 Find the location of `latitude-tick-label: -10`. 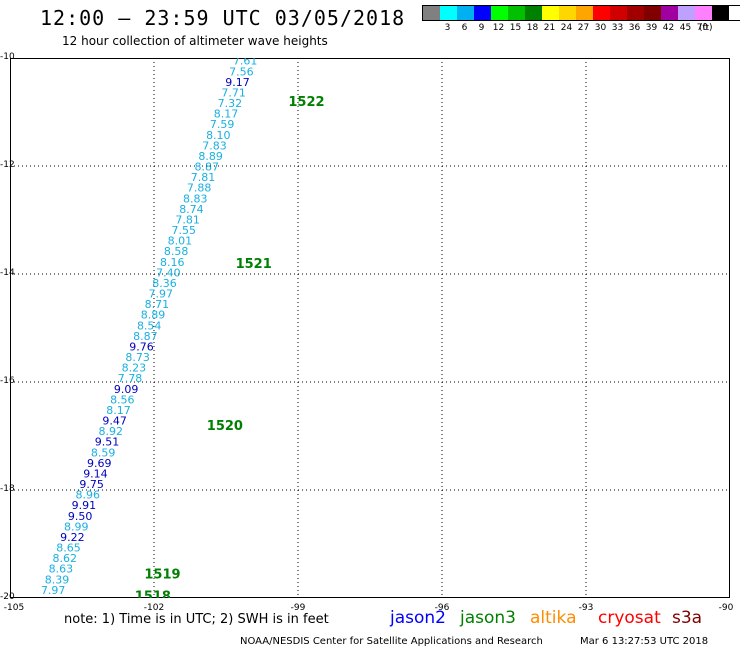

latitude-tick-label: -10 is located at coordinates (7, 57).